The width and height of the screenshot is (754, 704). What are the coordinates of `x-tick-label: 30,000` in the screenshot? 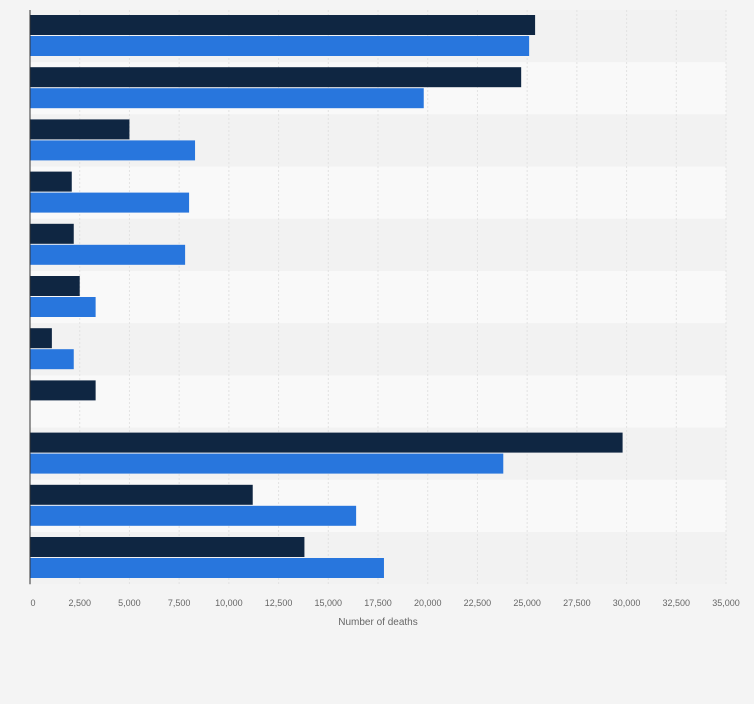 It's located at (627, 603).